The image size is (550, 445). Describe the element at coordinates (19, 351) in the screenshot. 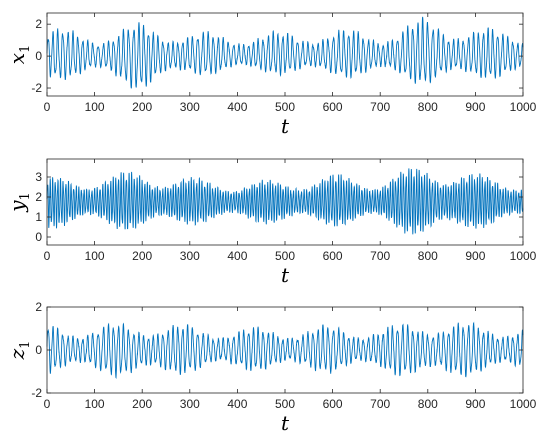

I see `y-axis-label: z1` at that location.